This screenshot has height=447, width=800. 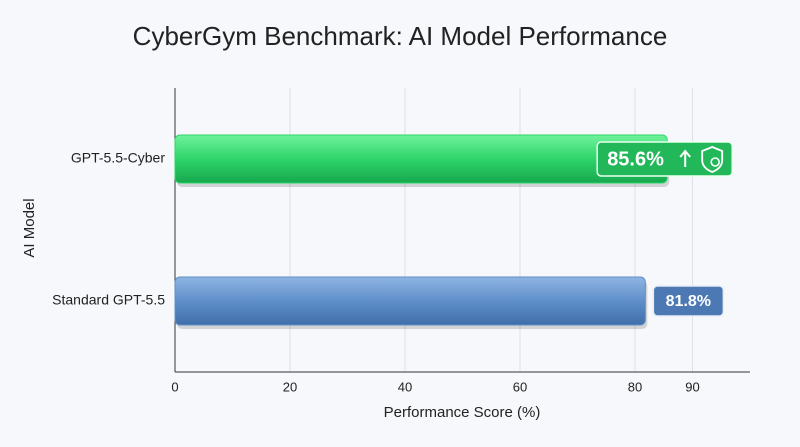 I want to click on x-tick-label: 0, so click(x=174, y=386).